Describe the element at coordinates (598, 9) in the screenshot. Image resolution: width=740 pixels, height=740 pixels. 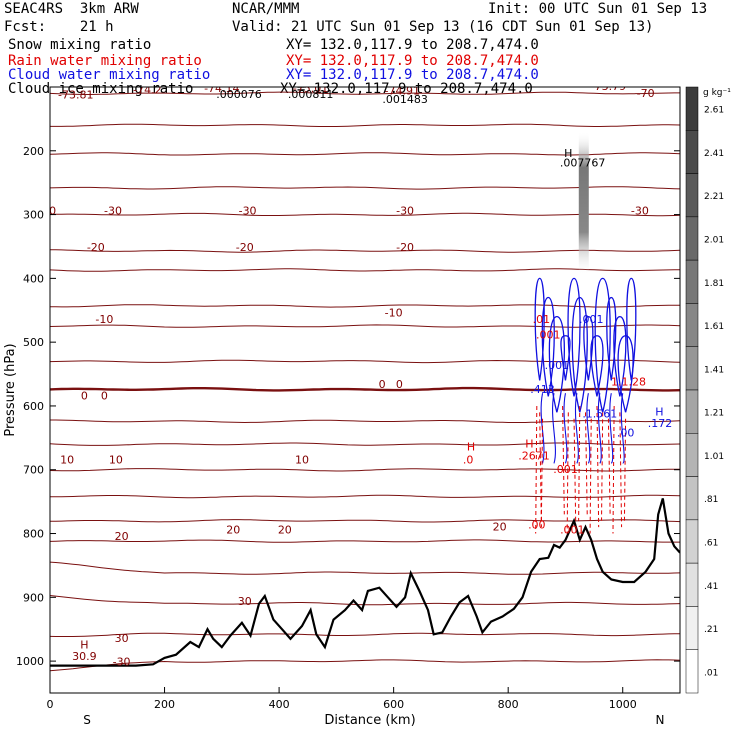
I see `init-time: Init: 00 UTC Sun 01 Sep 13` at that location.